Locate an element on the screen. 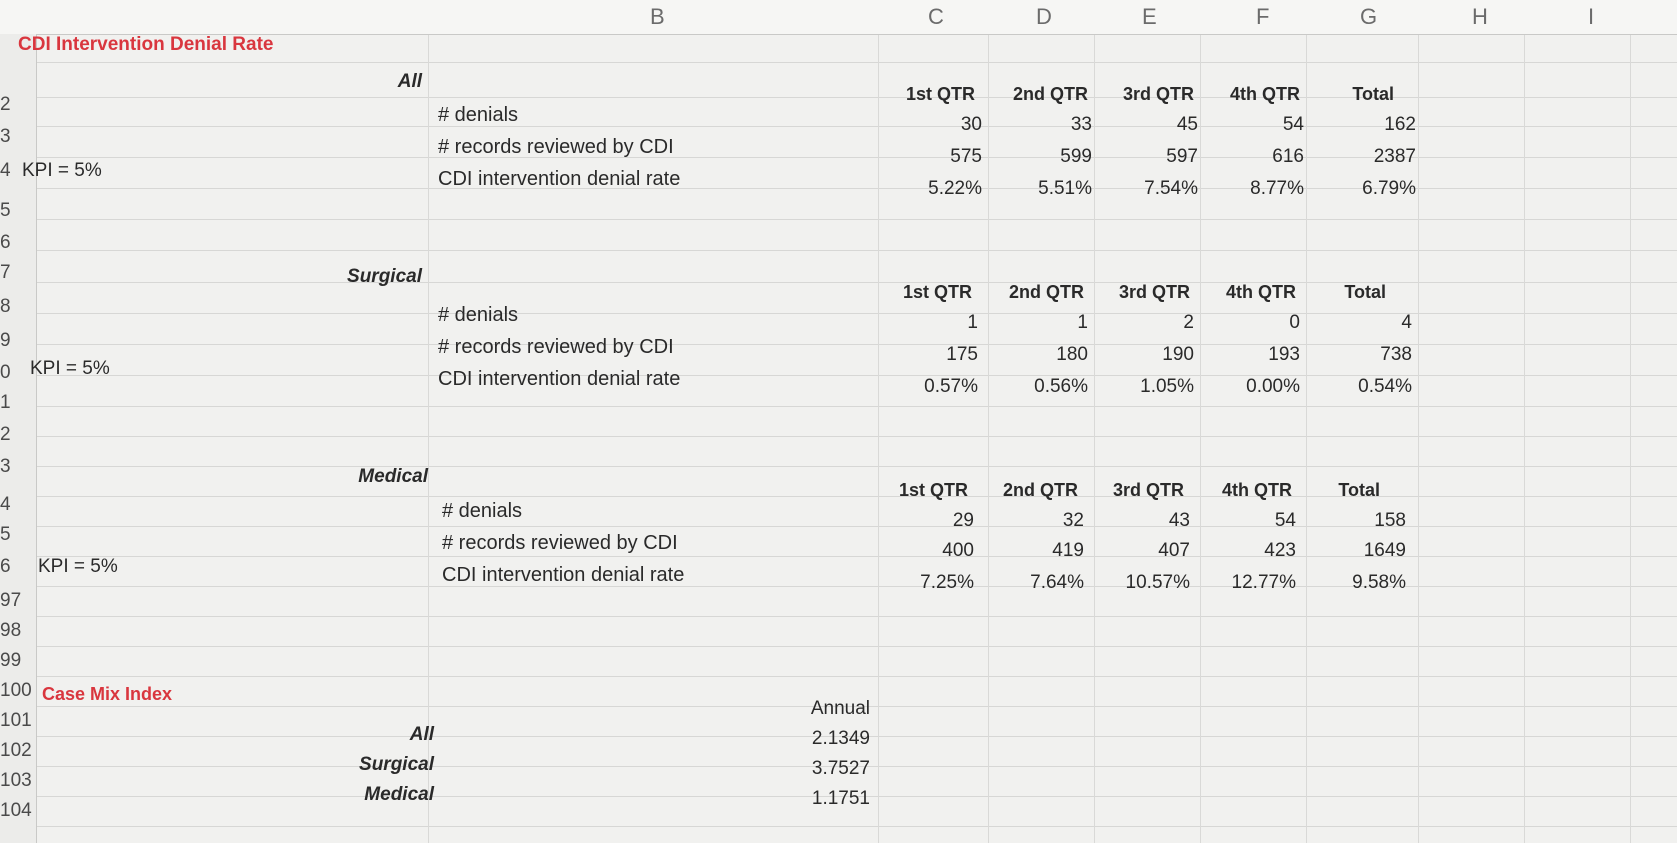 The width and height of the screenshot is (1677, 843). cell-surgical-denials-q1: 1 is located at coordinates (972, 322).